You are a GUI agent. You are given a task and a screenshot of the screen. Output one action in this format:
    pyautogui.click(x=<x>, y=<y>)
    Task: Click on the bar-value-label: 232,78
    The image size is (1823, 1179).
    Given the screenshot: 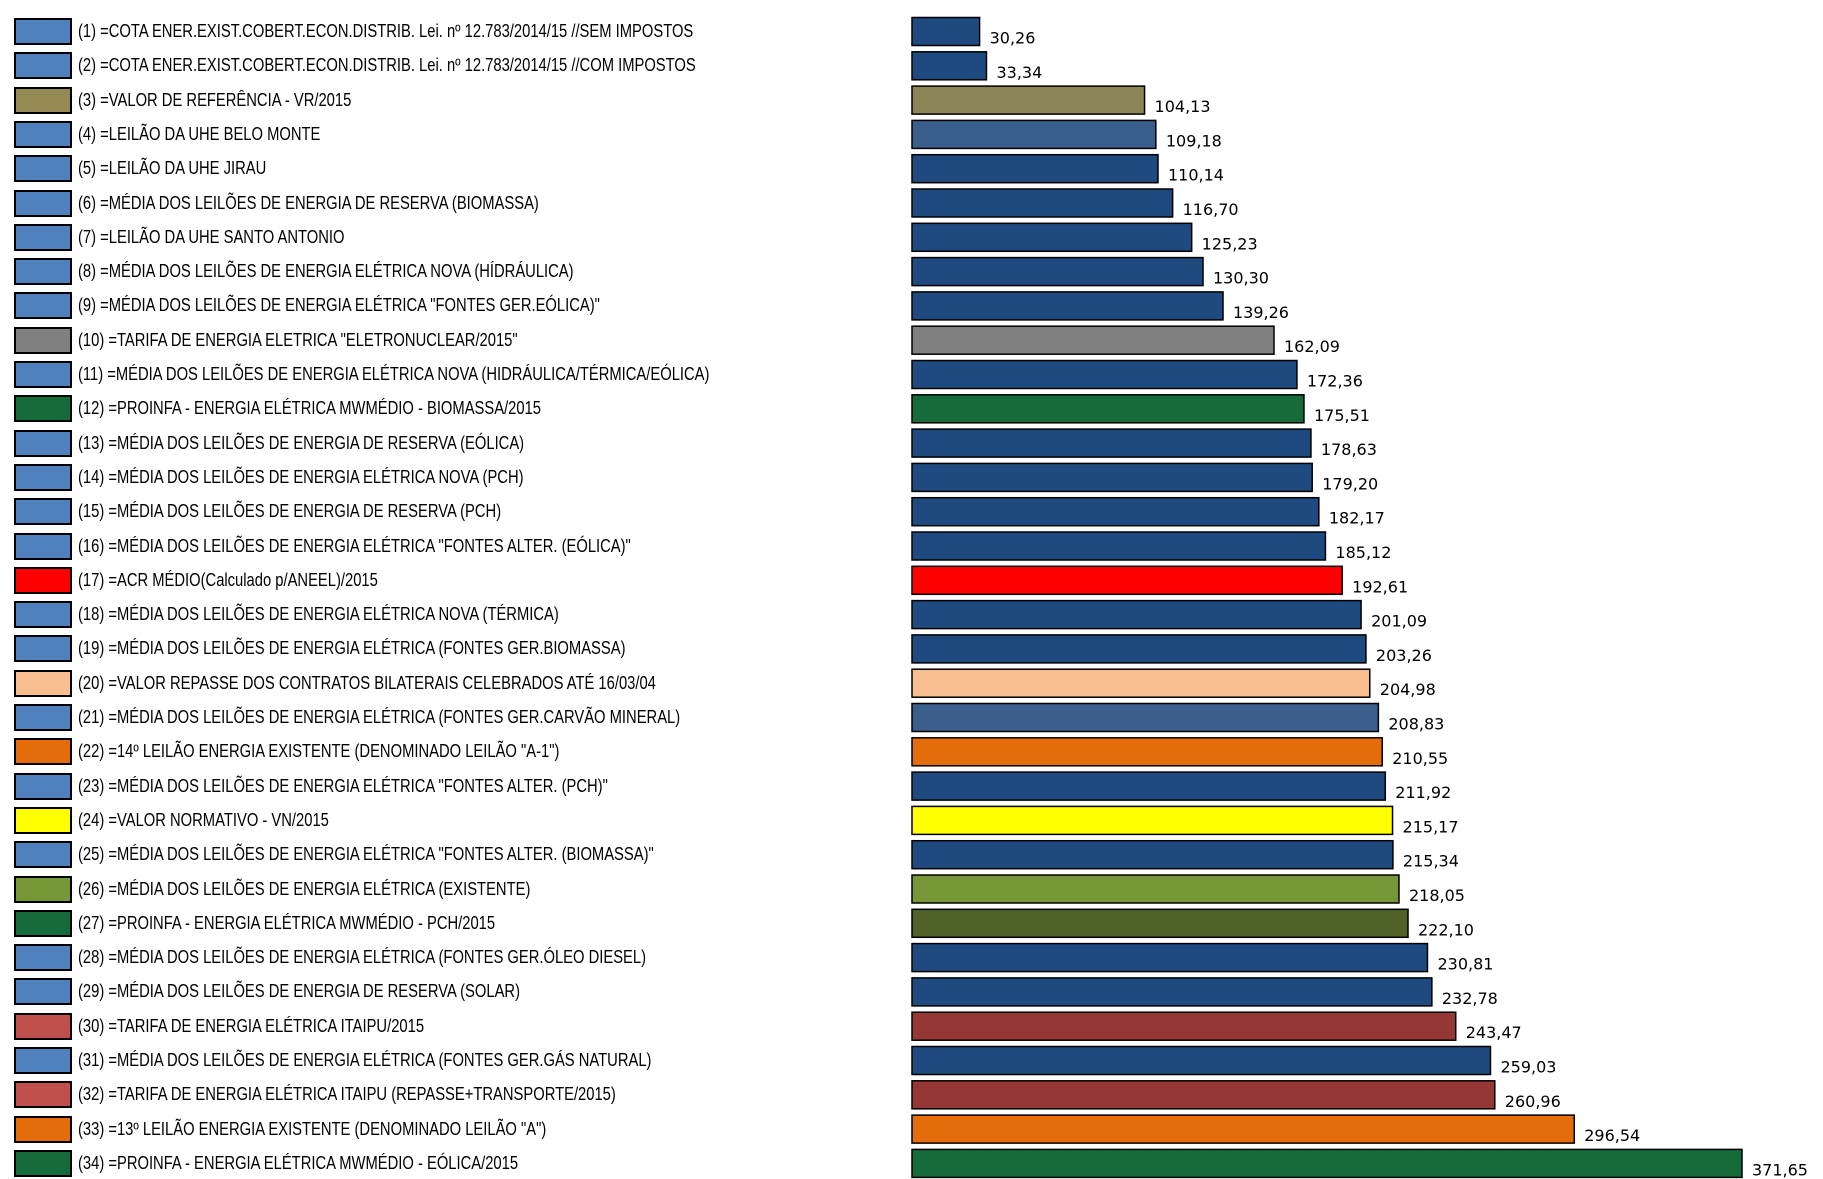 What is the action you would take?
    pyautogui.click(x=1470, y=998)
    